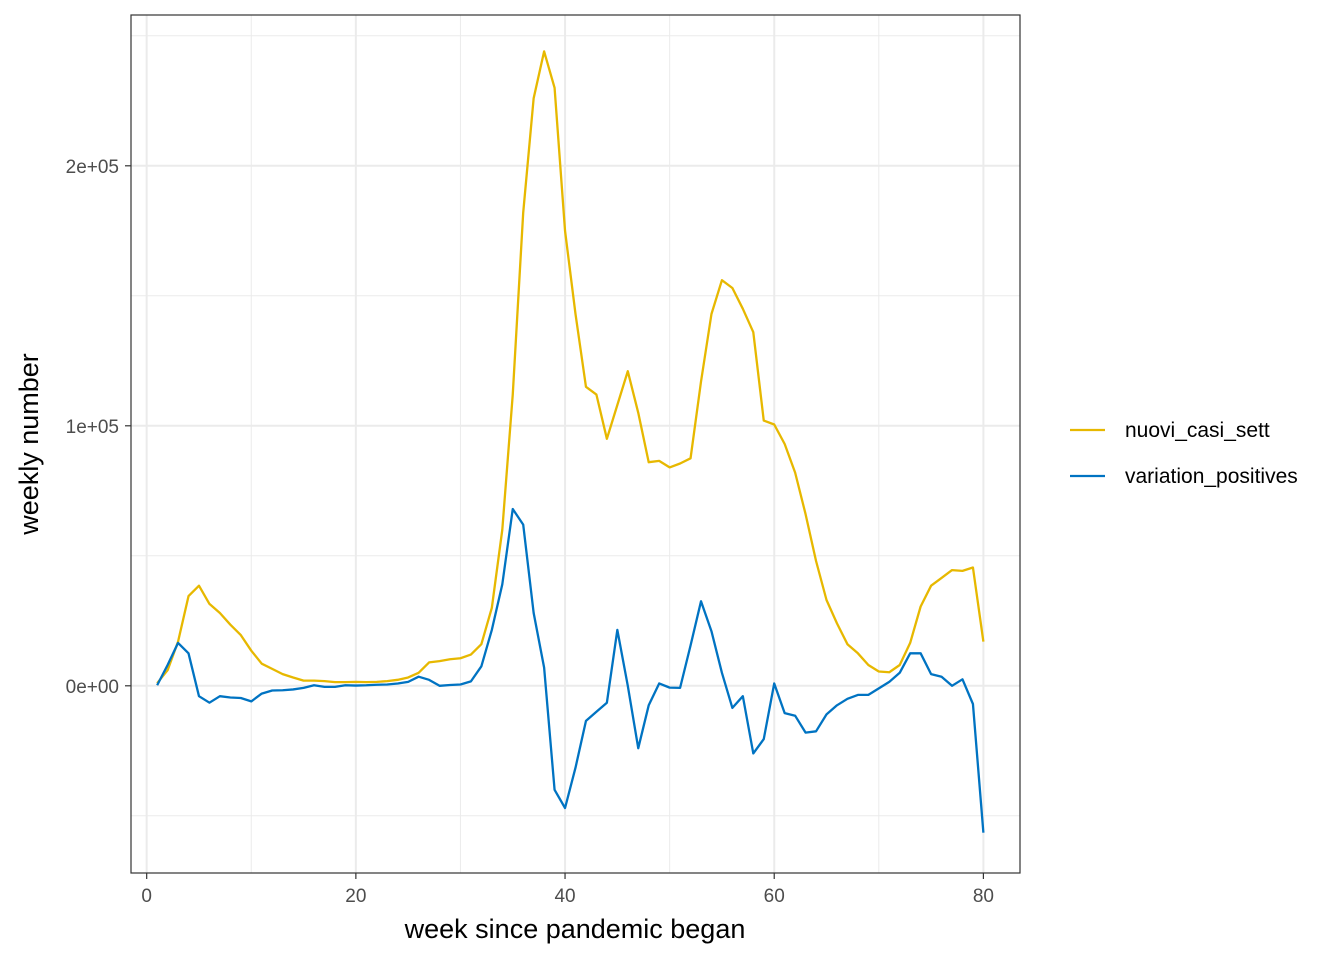 The height and width of the screenshot is (960, 1344). Describe the element at coordinates (146, 896) in the screenshot. I see `x-tick-label: 0` at that location.